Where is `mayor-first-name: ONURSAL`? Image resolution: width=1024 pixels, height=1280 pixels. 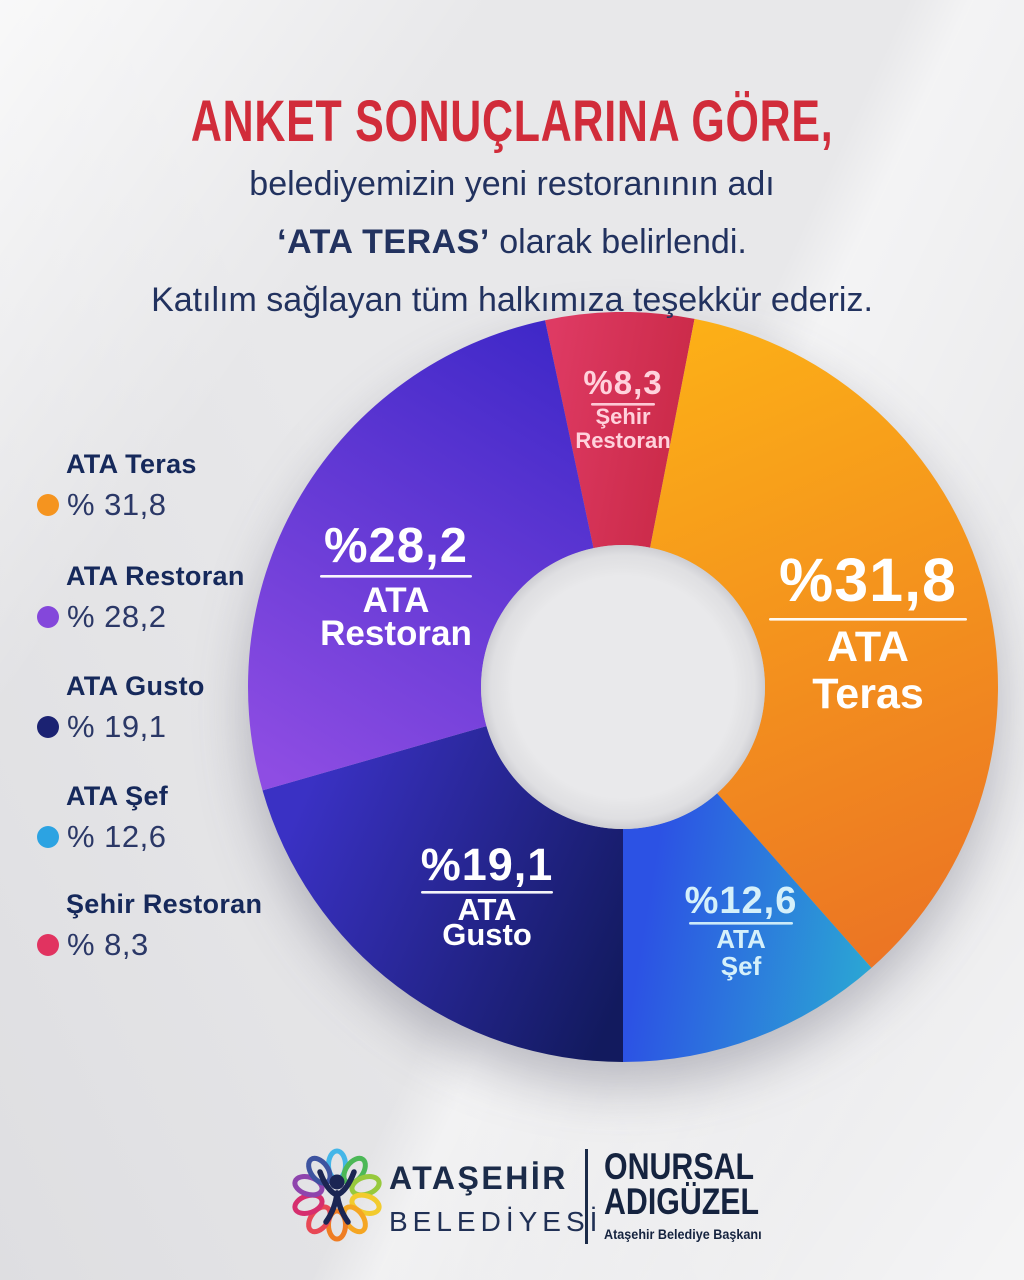
mayor-first-name: ONURSAL is located at coordinates (679, 1166).